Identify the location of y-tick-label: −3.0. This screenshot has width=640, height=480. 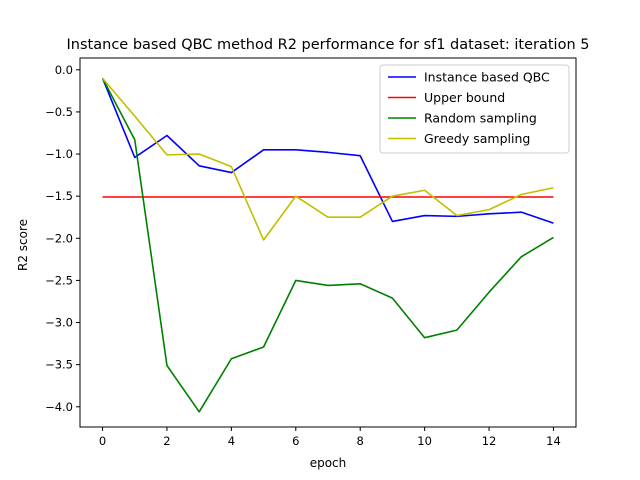
(59, 323).